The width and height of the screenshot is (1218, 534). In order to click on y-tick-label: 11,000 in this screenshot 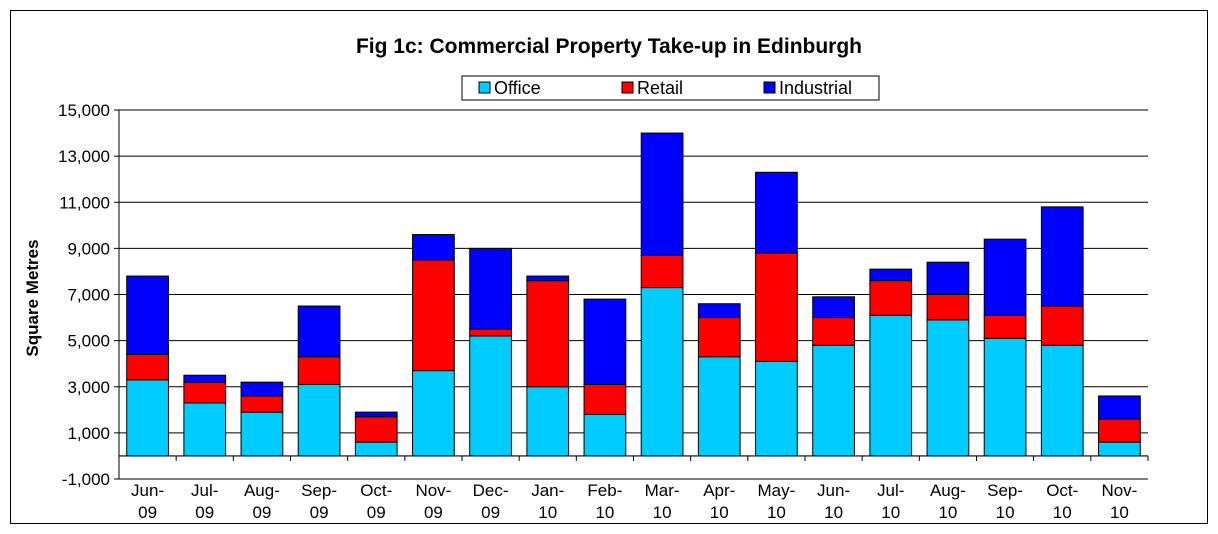, I will do `click(84, 202)`.